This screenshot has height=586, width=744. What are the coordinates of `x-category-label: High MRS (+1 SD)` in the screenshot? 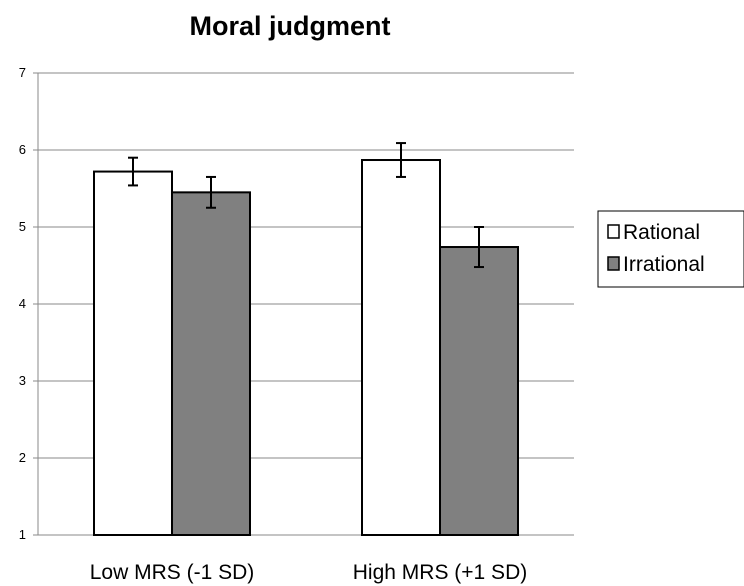 It's located at (440, 572).